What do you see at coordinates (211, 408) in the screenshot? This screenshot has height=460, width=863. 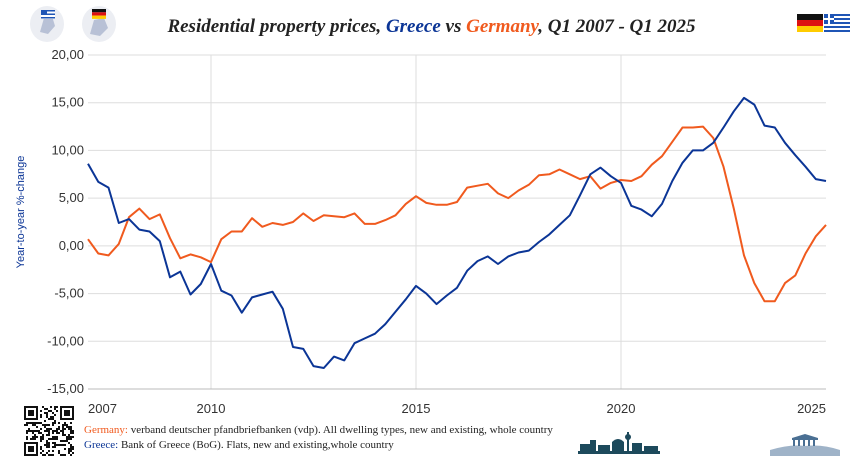 I see `x-tick-label: 2010` at bounding box center [211, 408].